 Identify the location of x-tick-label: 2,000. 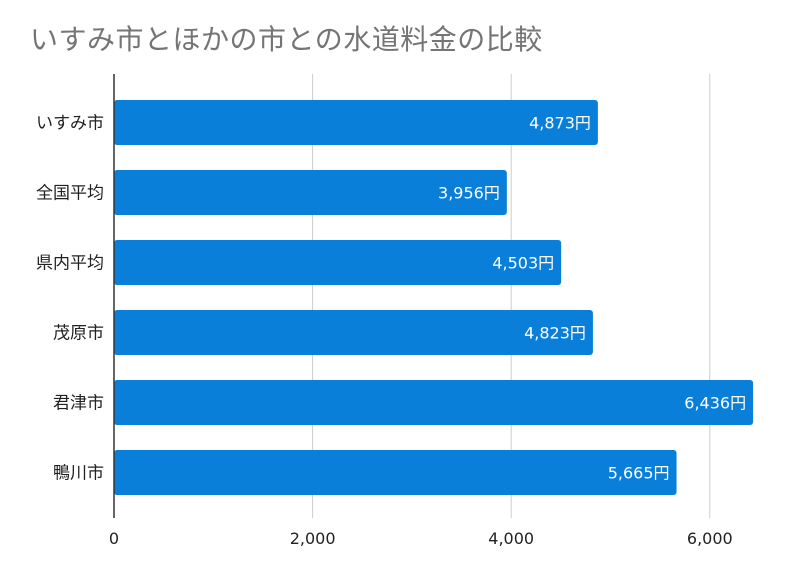
(313, 538).